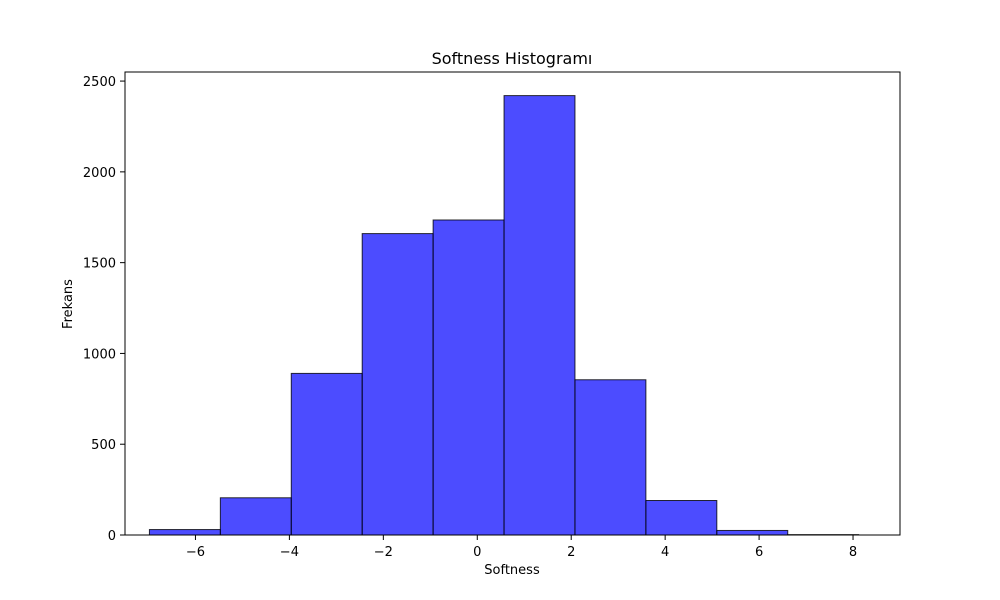 The height and width of the screenshot is (600, 1000). Describe the element at coordinates (104, 309) in the screenshot. I see `y-axis-ticks: 0 500 1000 1500 2000 2500` at that location.